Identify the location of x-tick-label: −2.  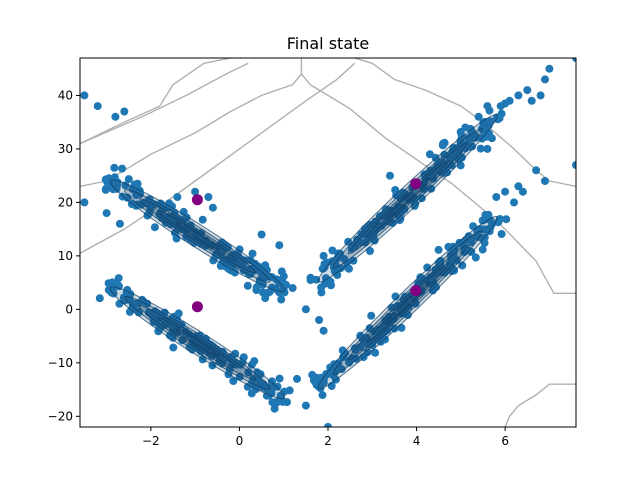
(151, 441).